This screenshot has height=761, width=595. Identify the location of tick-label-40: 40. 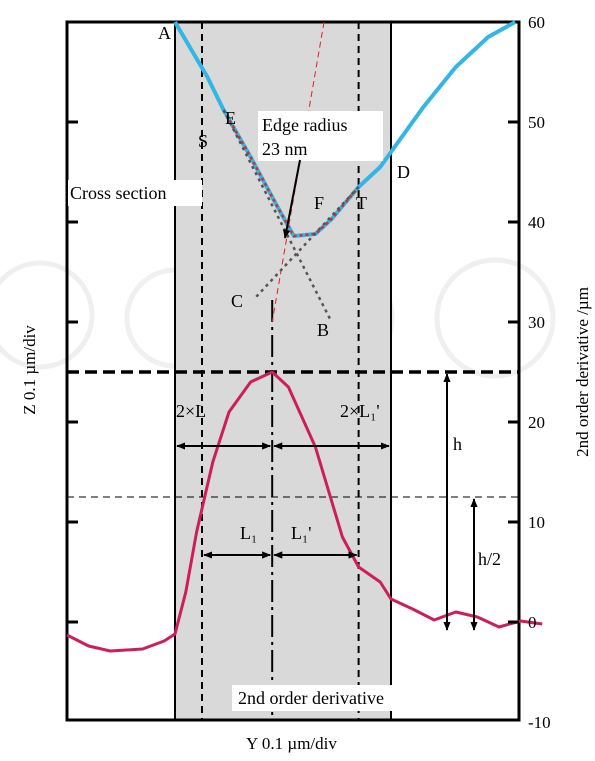
(536, 222).